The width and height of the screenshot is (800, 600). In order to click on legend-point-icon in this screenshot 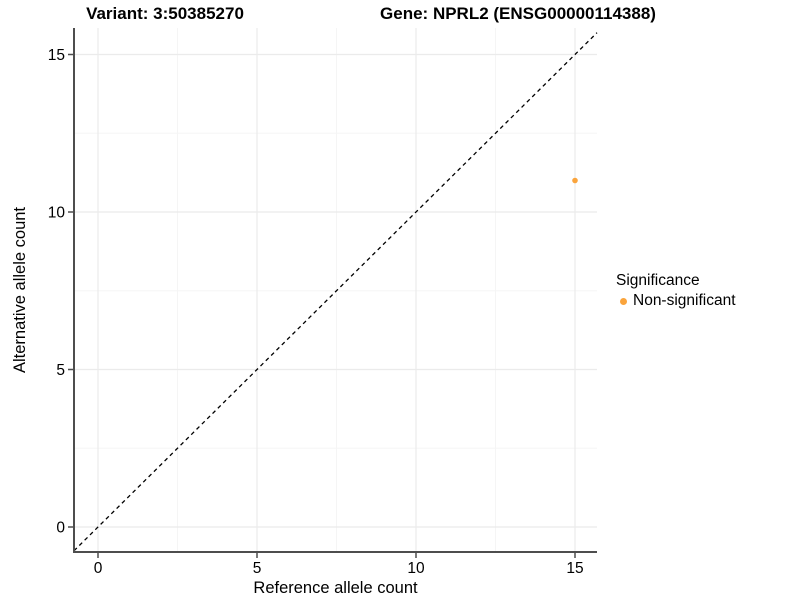, I will do `click(623, 301)`.